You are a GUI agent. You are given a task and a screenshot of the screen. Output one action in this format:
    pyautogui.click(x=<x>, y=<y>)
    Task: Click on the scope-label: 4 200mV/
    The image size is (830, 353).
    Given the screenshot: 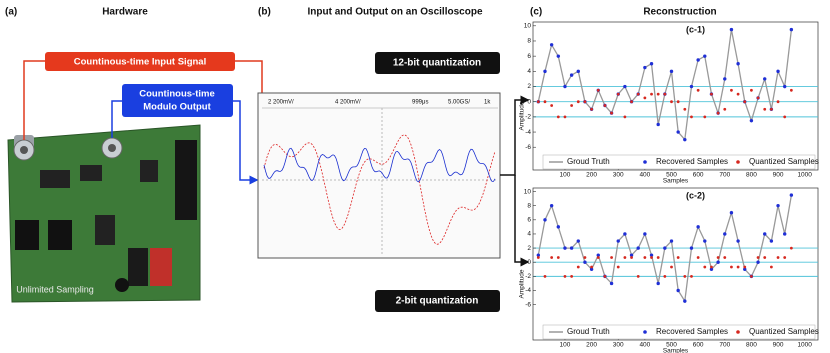 What is the action you would take?
    pyautogui.click(x=348, y=103)
    